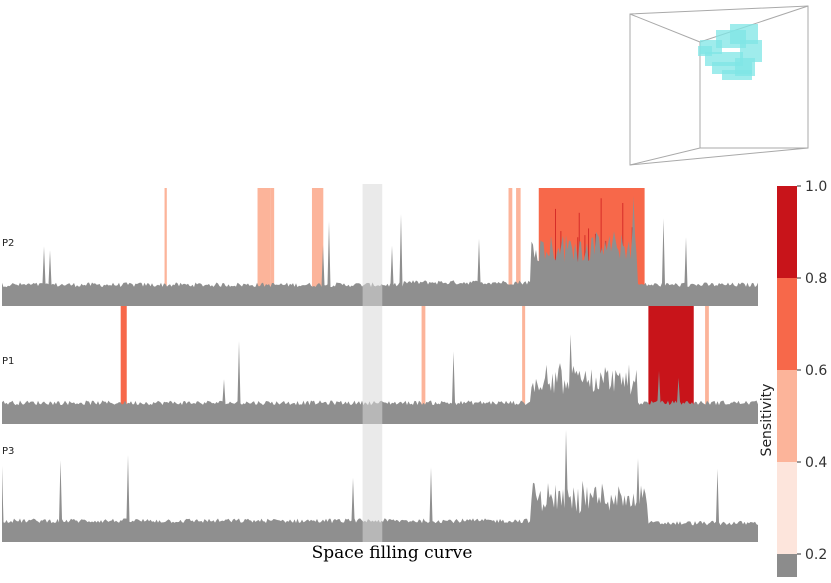 This screenshot has height=583, width=831. I want to click on colorbar-tick-label: 0.4, so click(816, 463).